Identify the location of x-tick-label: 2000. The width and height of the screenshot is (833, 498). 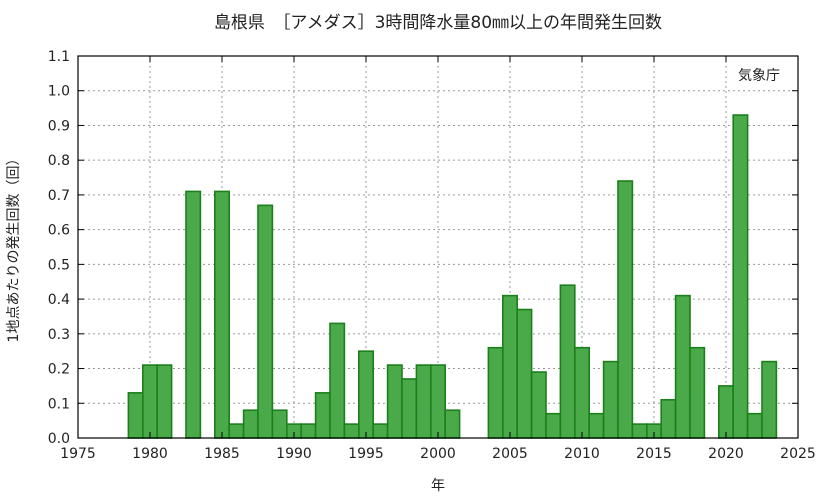
(438, 454).